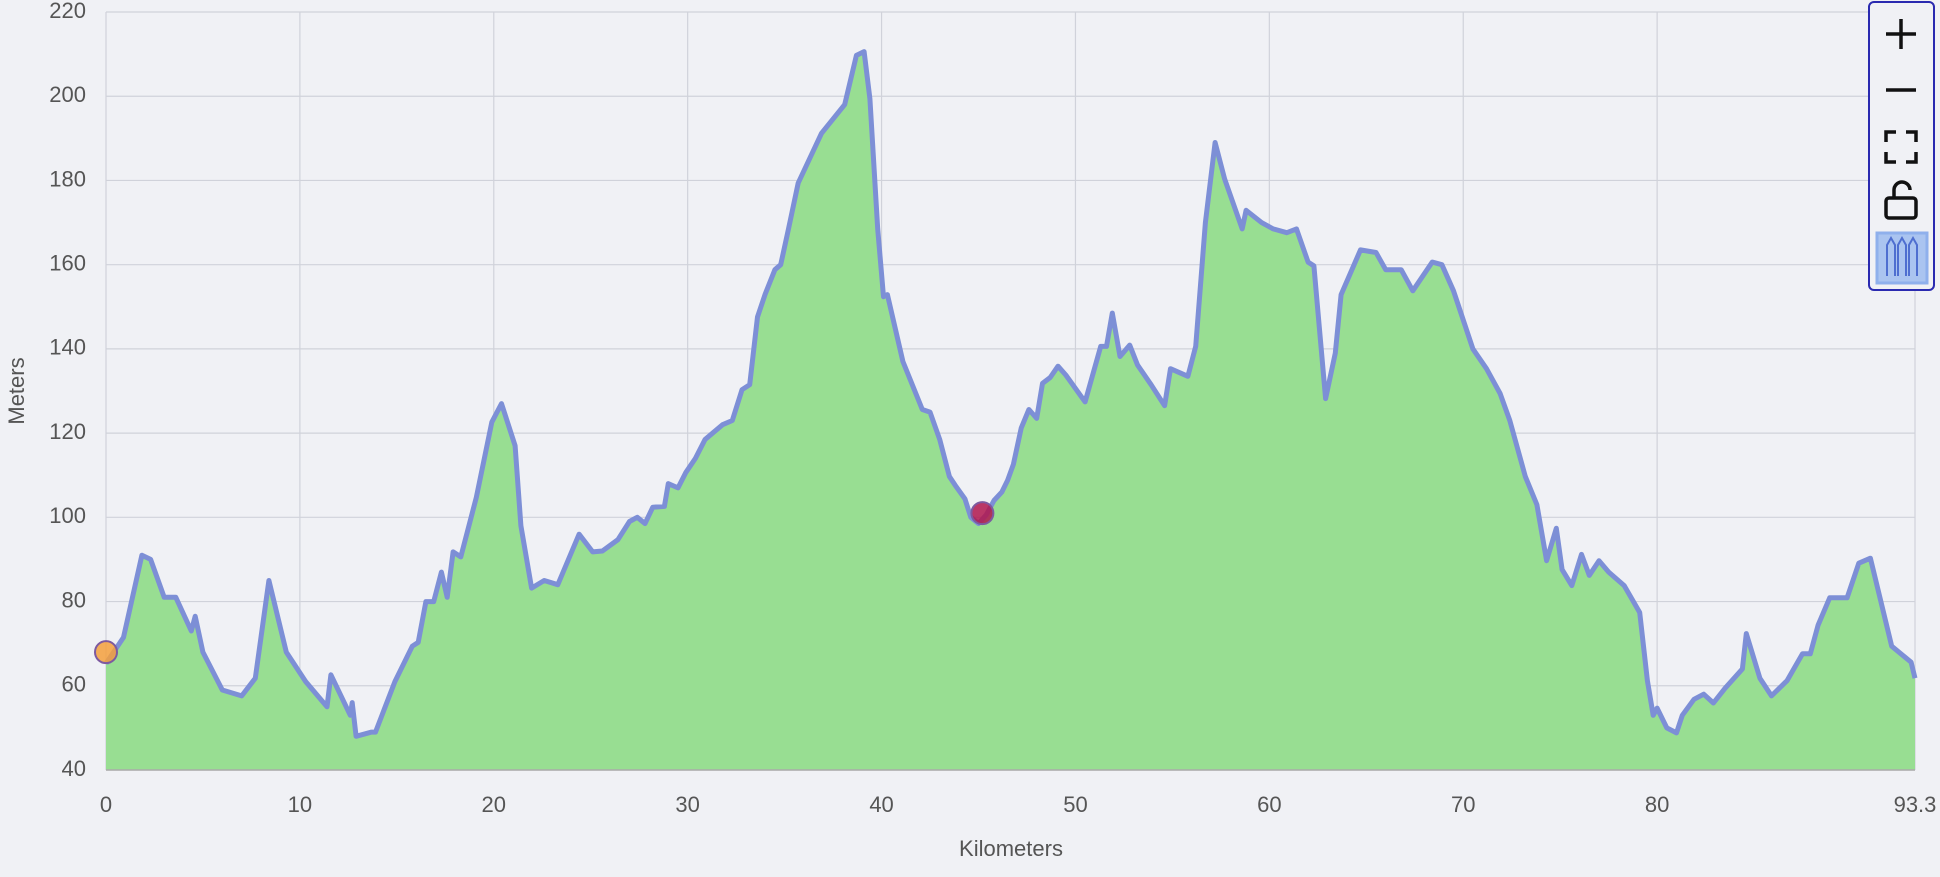  I want to click on controls-panel, so click(1901, 146).